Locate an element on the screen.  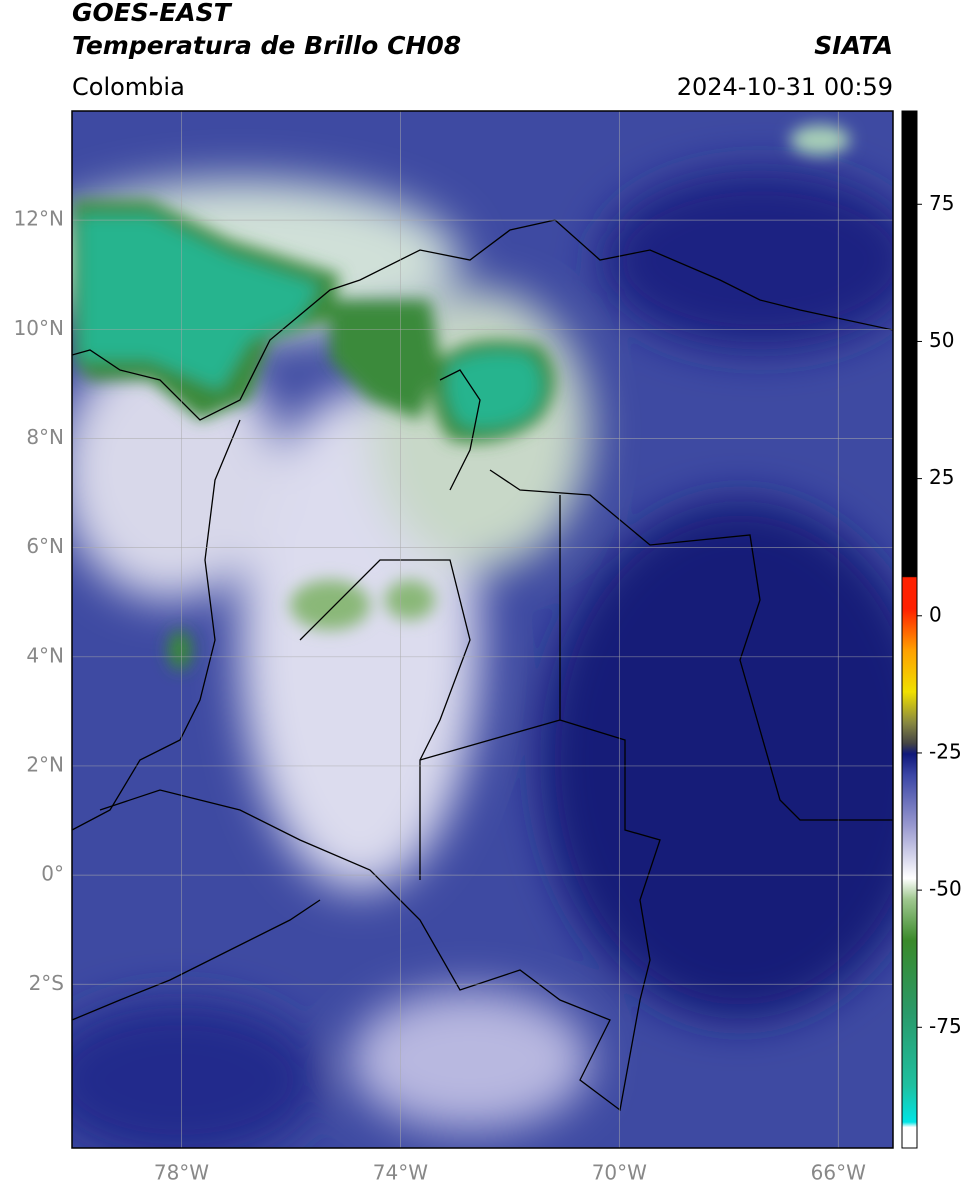
x-tick-label: 66°W is located at coordinates (838, 1173).